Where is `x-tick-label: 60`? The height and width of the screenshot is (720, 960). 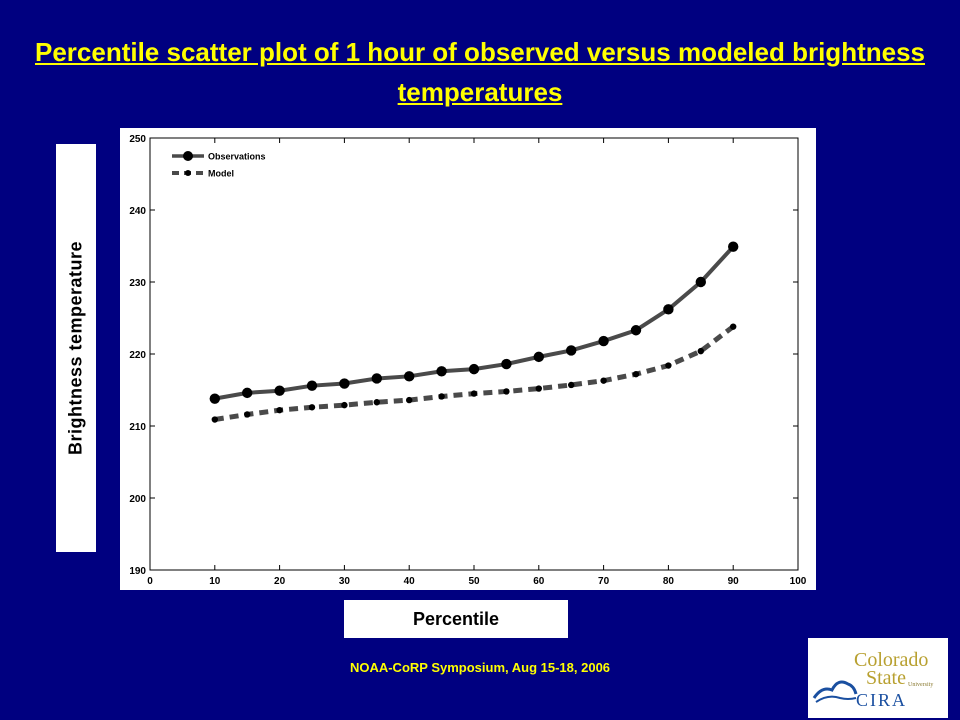 x-tick-label: 60 is located at coordinates (539, 581).